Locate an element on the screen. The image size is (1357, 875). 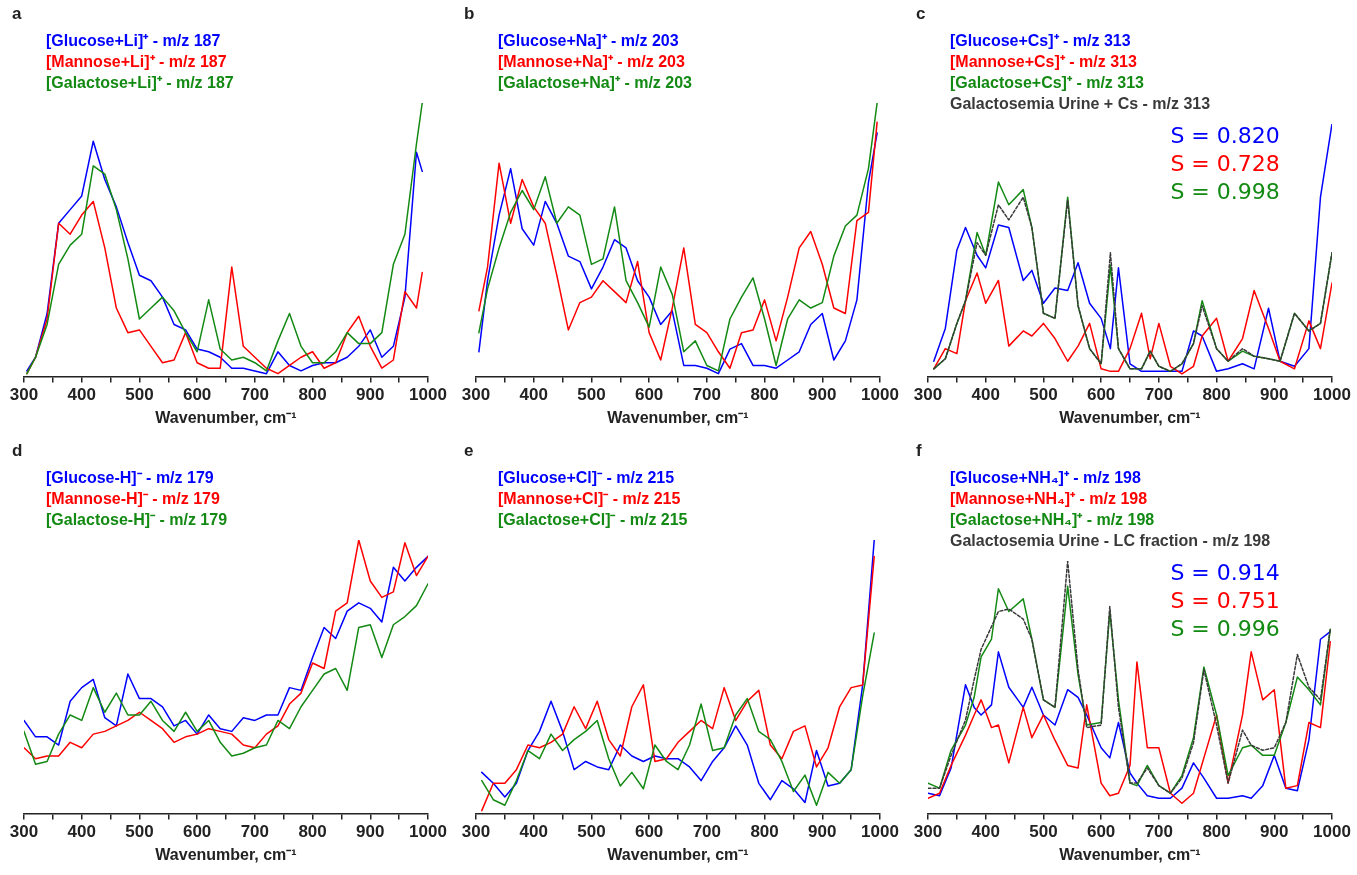
annotation: S = 0.728 is located at coordinates (1225, 163).